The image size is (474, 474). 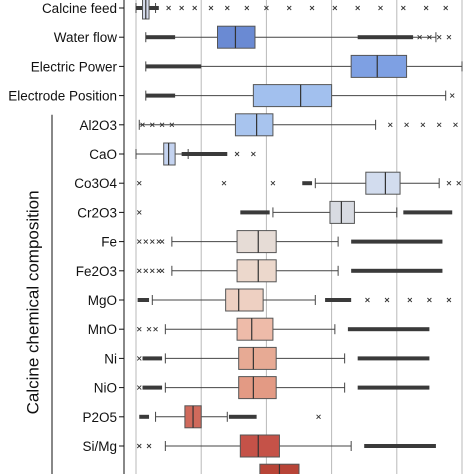 I want to click on variable-label: Ni, so click(x=110, y=358).